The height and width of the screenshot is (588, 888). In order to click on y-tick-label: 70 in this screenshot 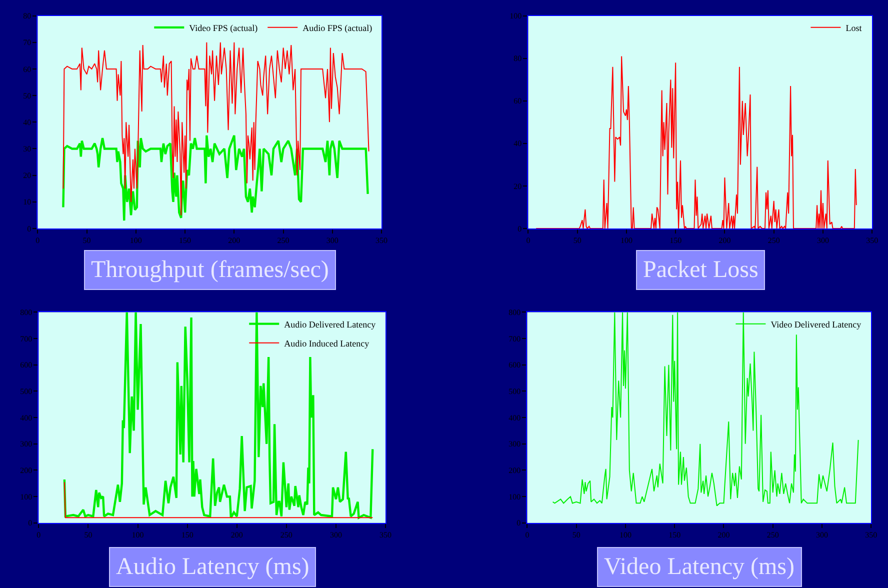, I will do `click(27, 43)`.